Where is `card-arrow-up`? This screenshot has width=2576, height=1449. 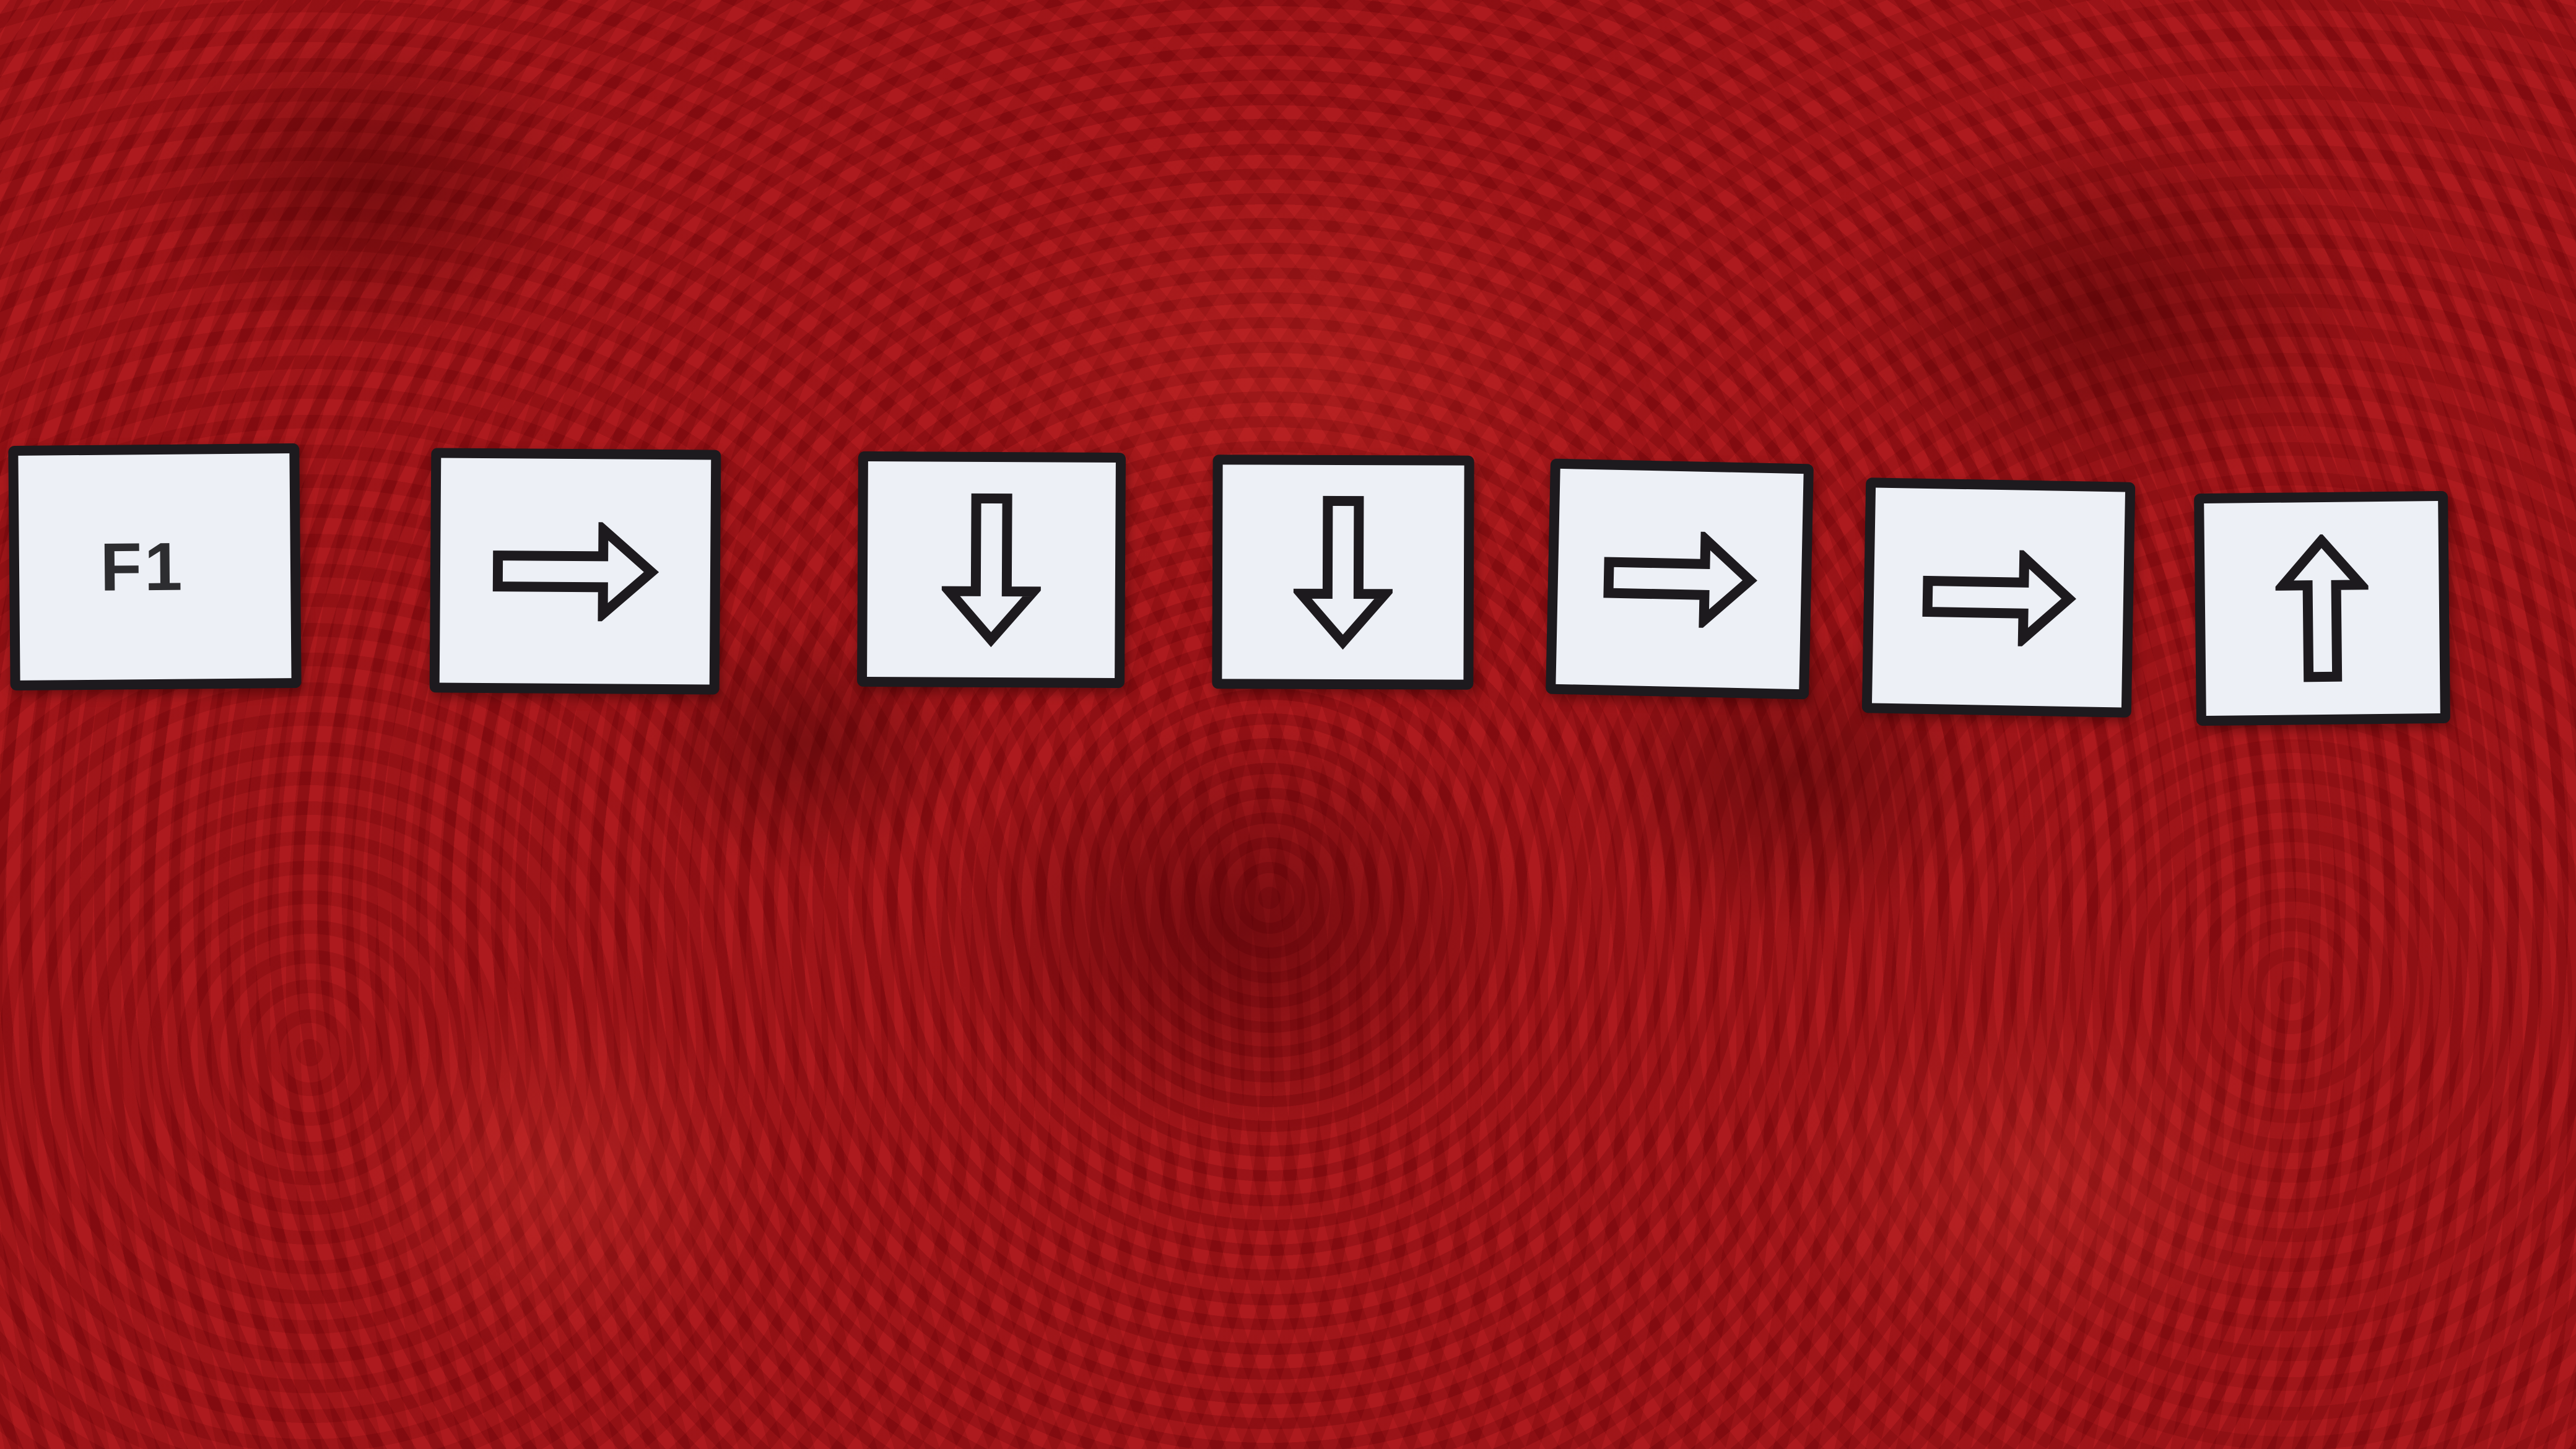
card-arrow-up is located at coordinates (2322, 608).